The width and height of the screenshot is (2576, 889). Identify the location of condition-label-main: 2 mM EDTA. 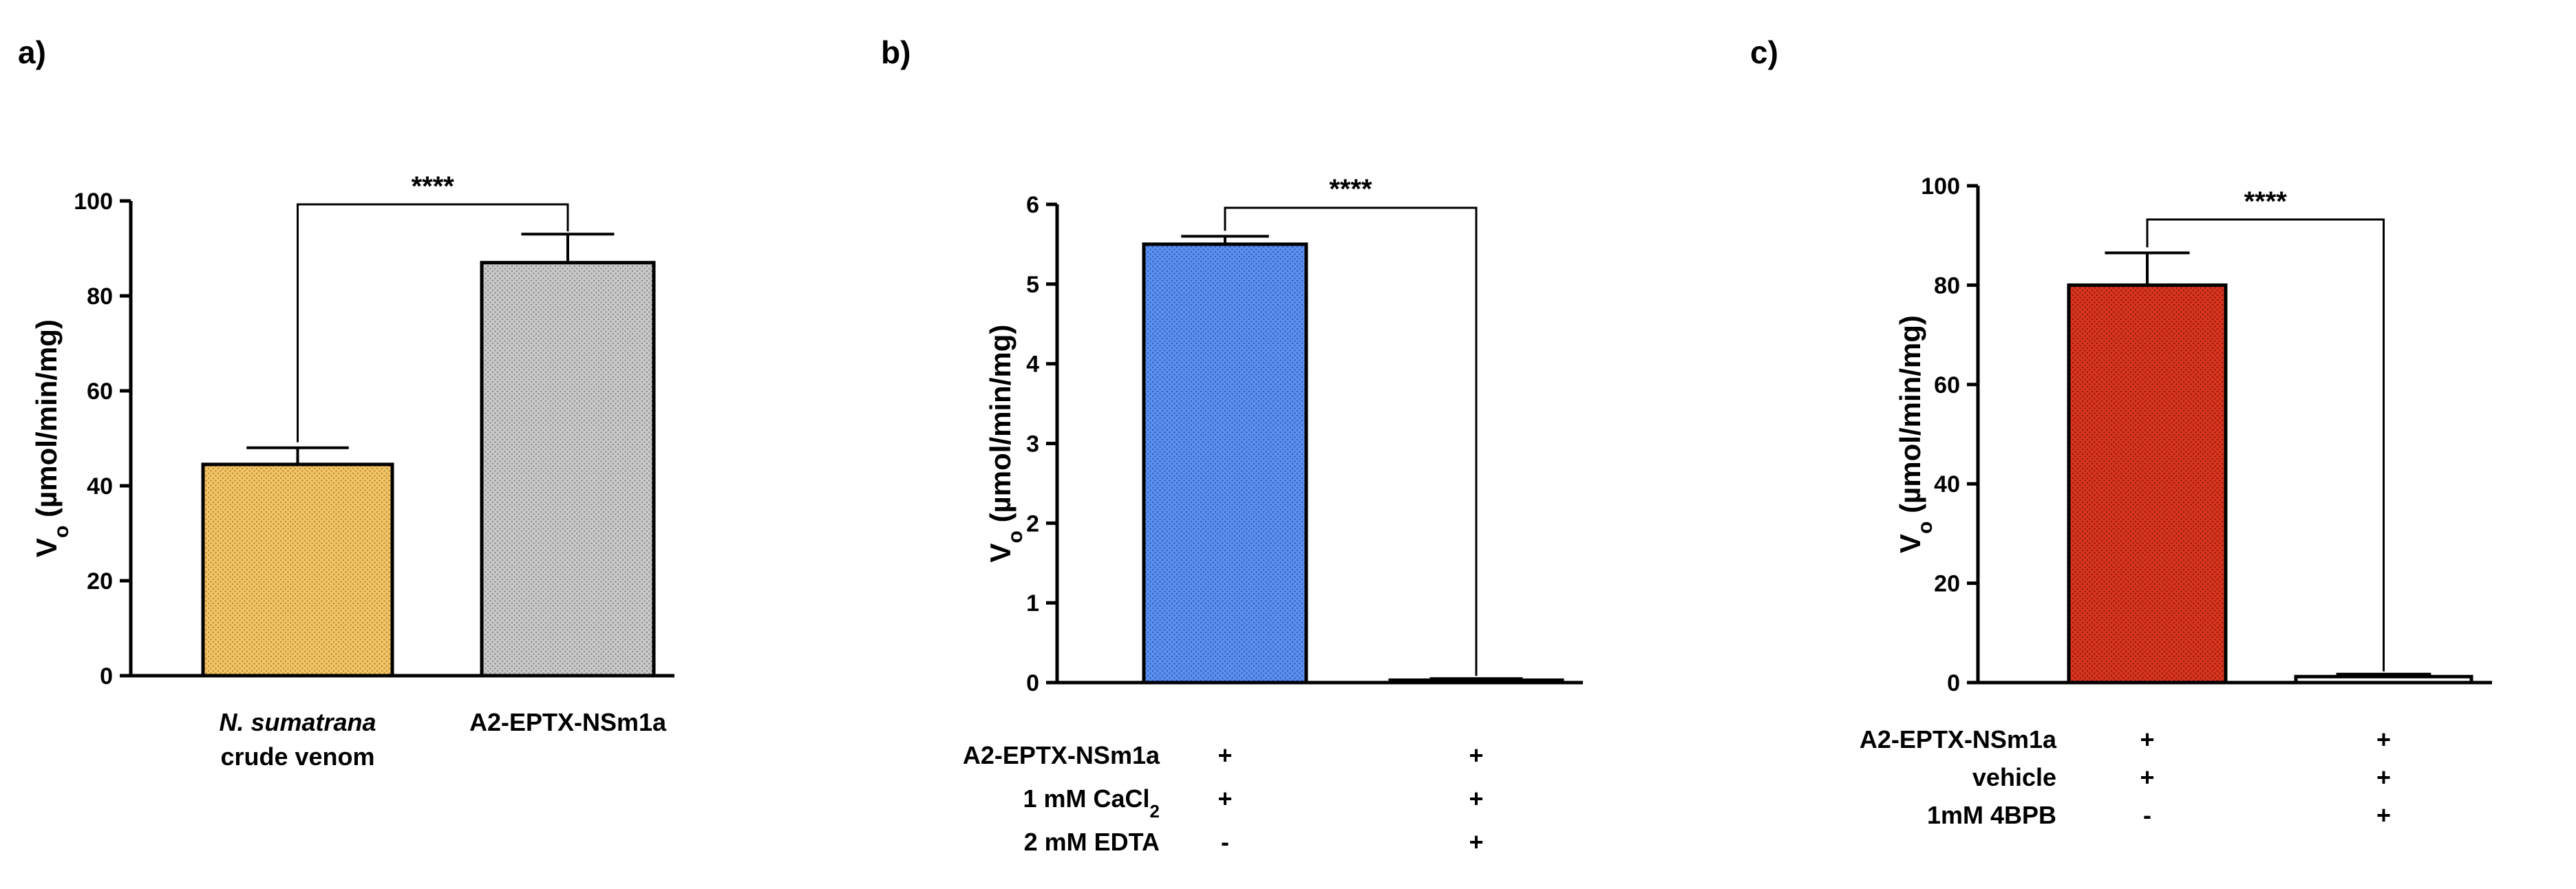
(1092, 842).